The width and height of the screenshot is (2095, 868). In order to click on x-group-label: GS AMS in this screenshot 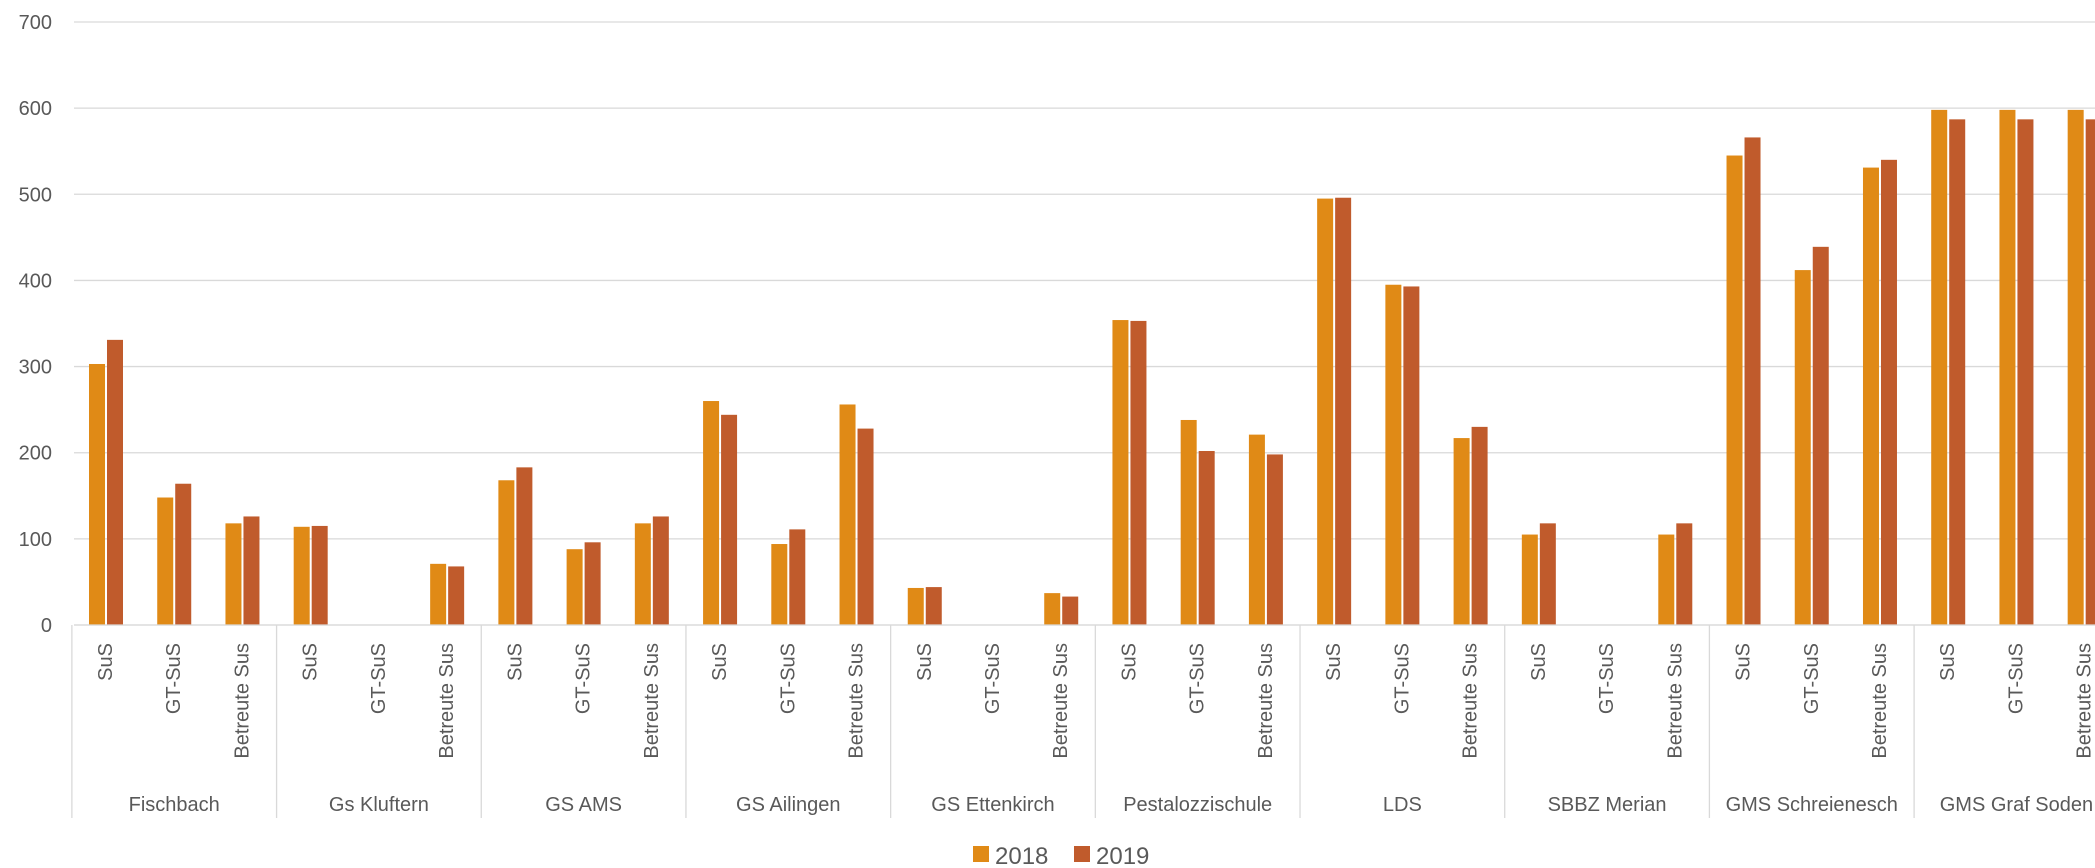, I will do `click(583, 805)`.